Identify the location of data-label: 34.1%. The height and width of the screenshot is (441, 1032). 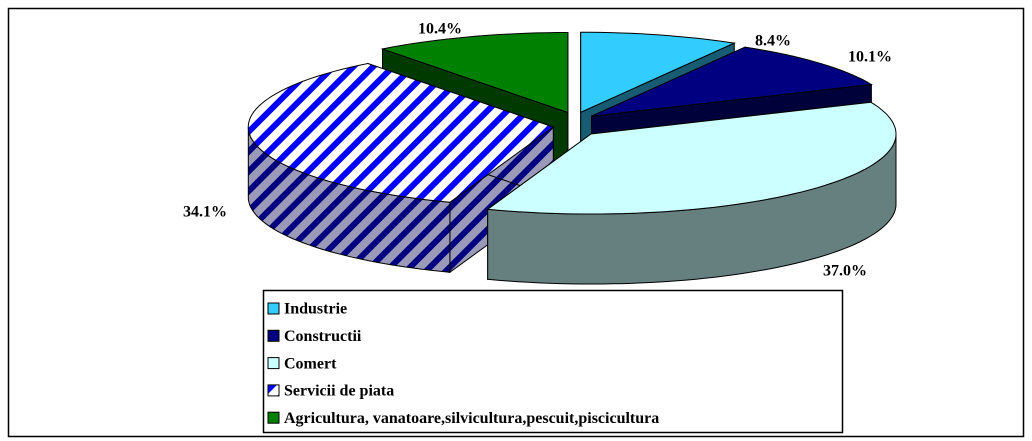
(205, 212).